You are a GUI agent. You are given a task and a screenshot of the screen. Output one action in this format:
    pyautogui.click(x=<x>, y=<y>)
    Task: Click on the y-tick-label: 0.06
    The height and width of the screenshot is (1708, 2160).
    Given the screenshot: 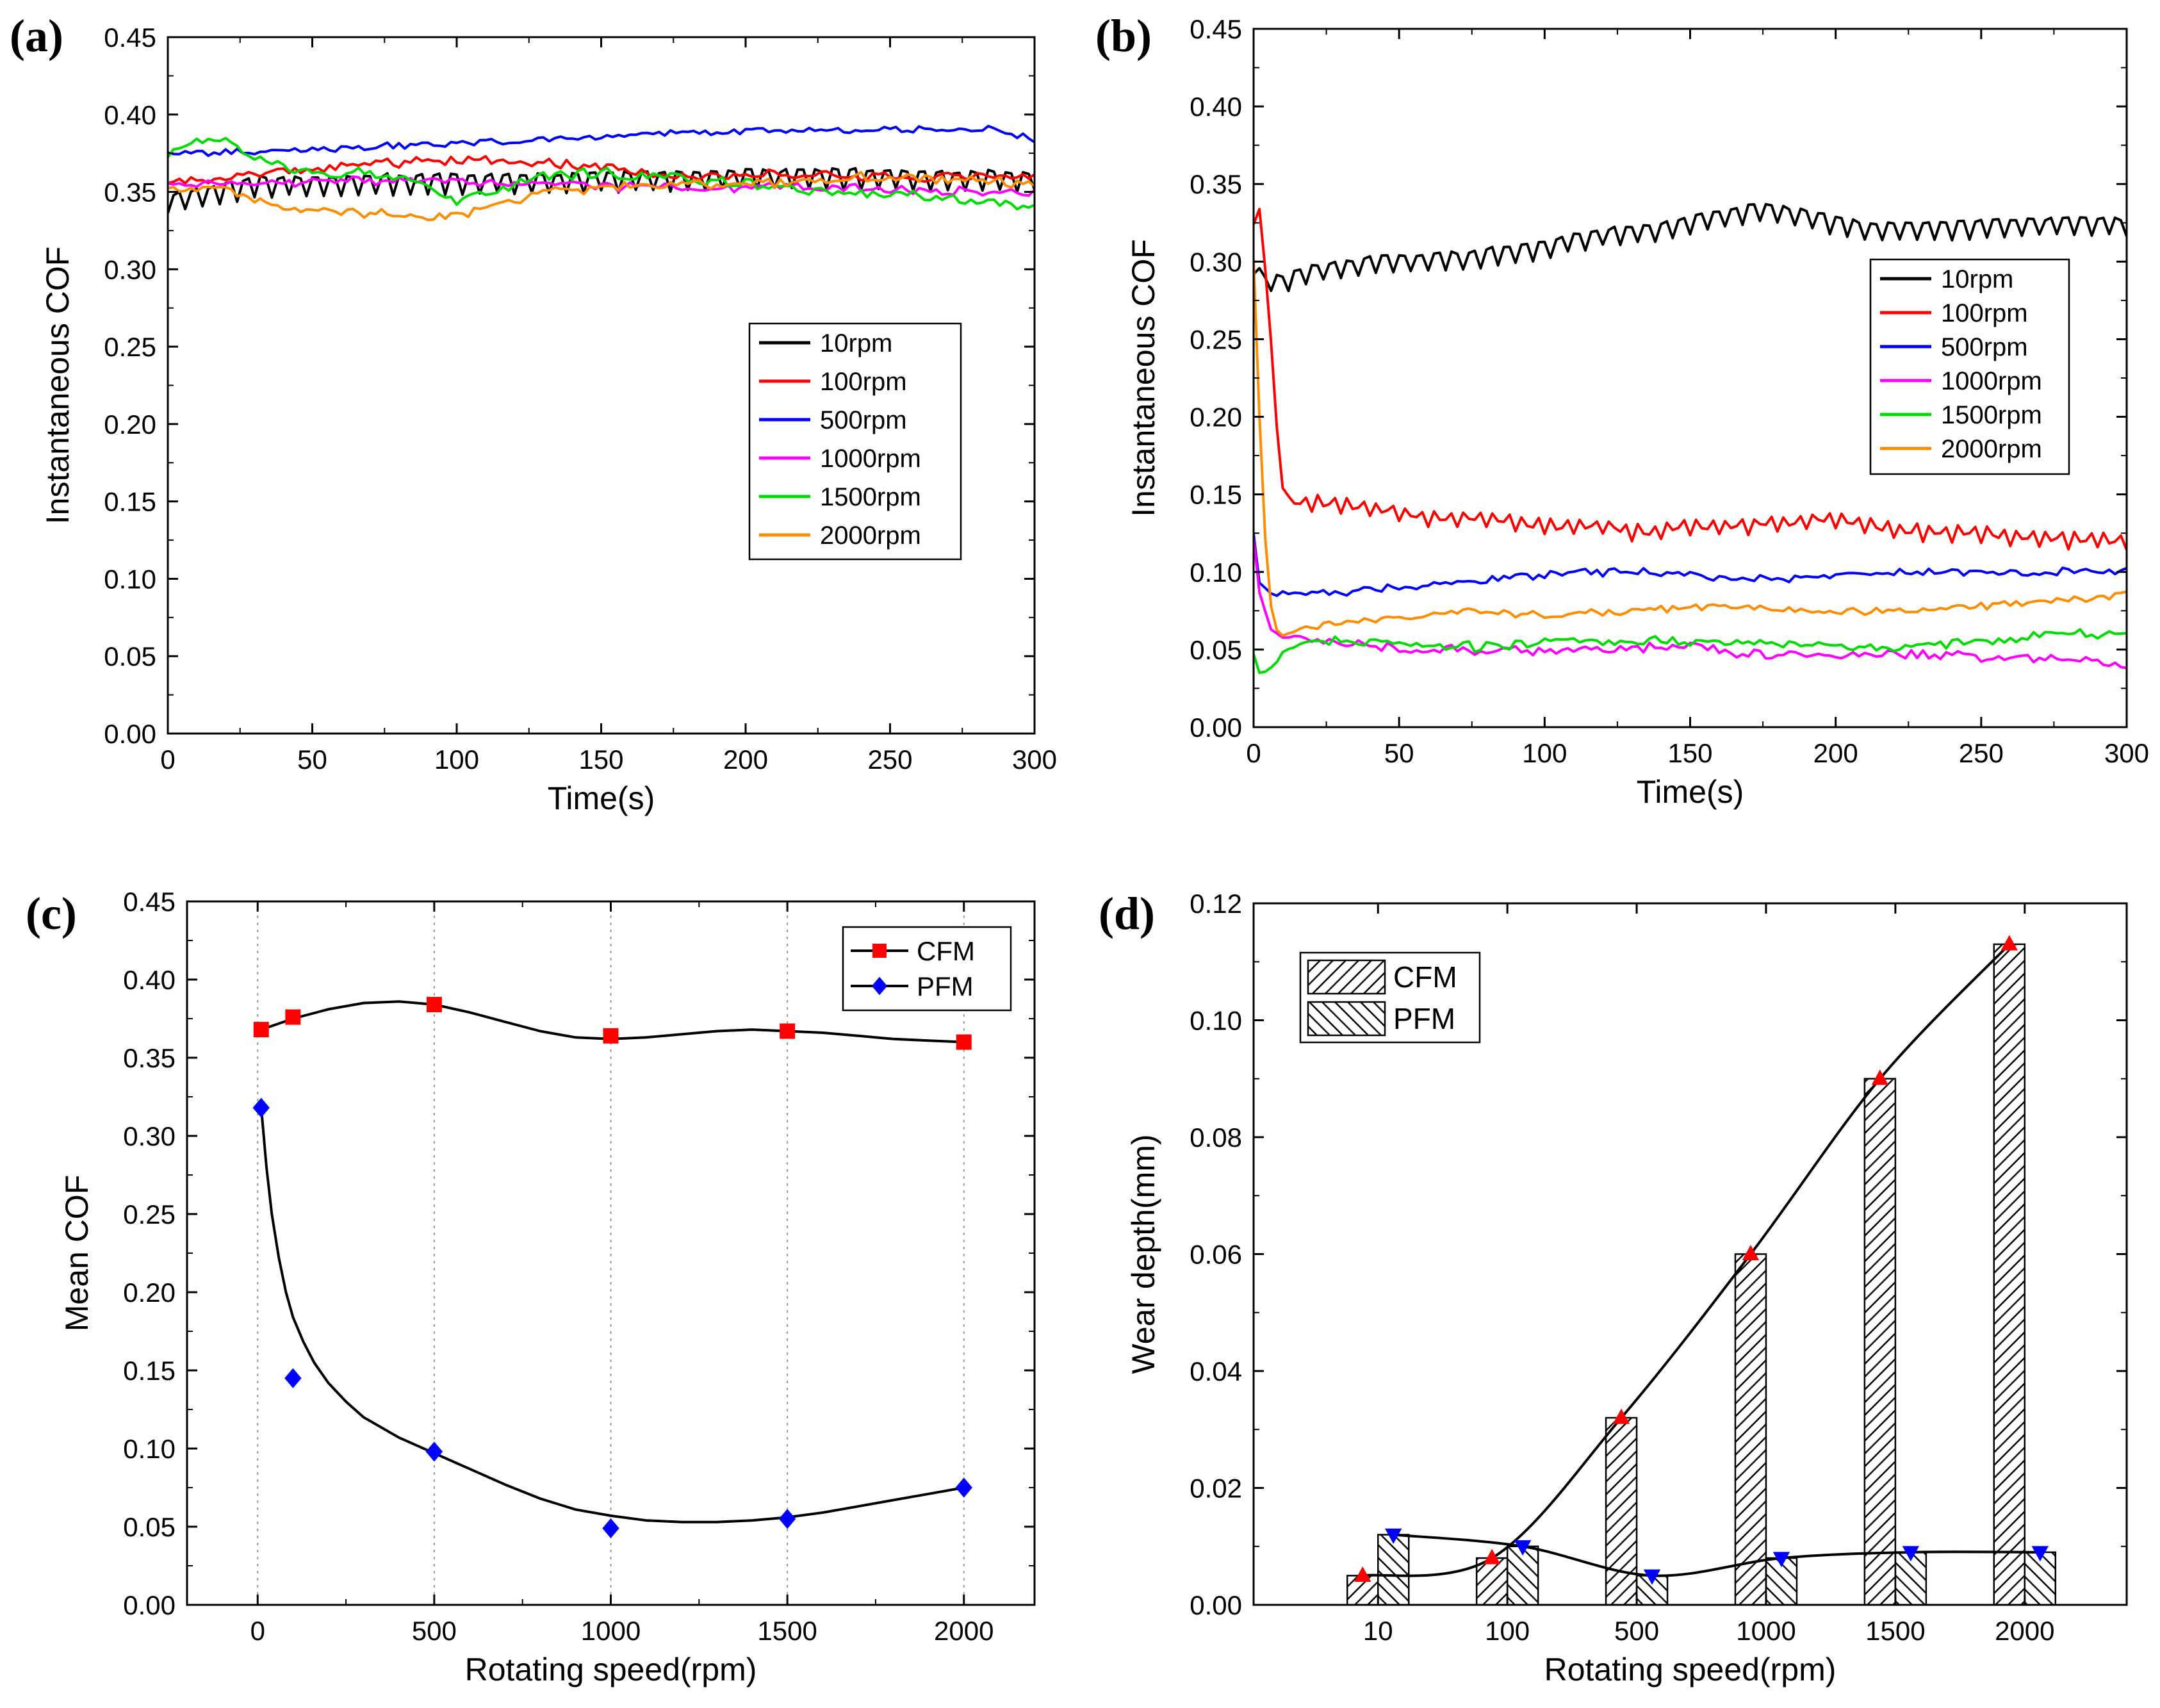 What is the action you would take?
    pyautogui.click(x=1216, y=1255)
    